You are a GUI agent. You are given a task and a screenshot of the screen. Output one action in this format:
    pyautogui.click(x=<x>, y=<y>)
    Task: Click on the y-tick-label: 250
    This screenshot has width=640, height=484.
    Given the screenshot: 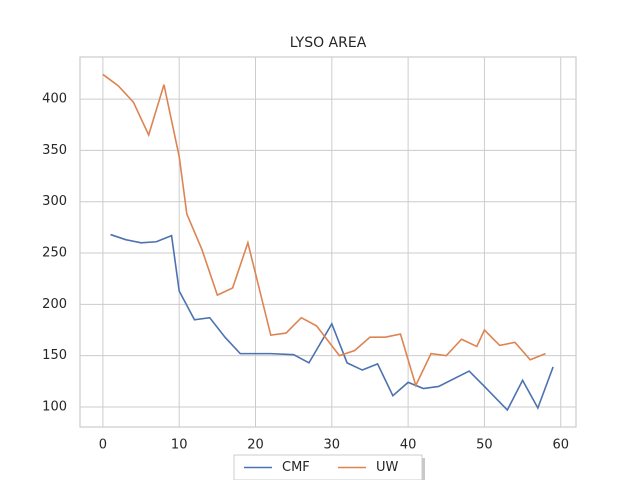 What is the action you would take?
    pyautogui.click(x=54, y=253)
    